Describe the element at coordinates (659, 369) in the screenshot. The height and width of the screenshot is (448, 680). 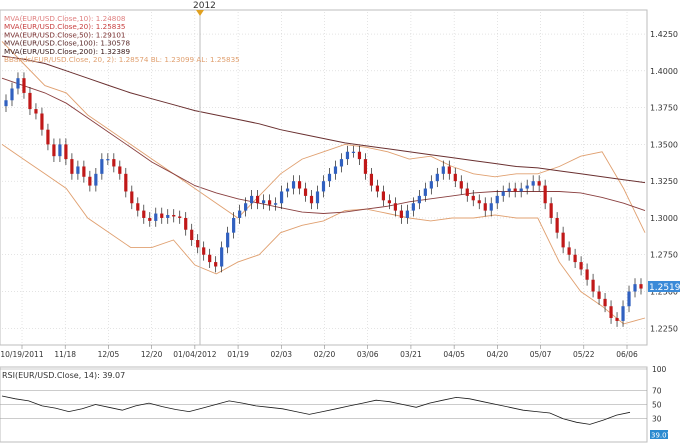
I see `rsi-tick-label: 100` at that location.